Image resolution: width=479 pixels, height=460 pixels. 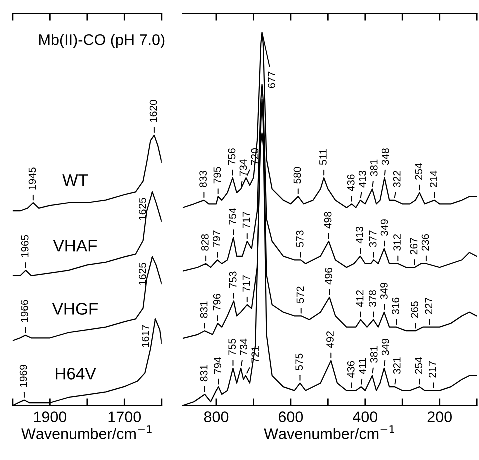 I want to click on annotation: 492, so click(x=330, y=340).